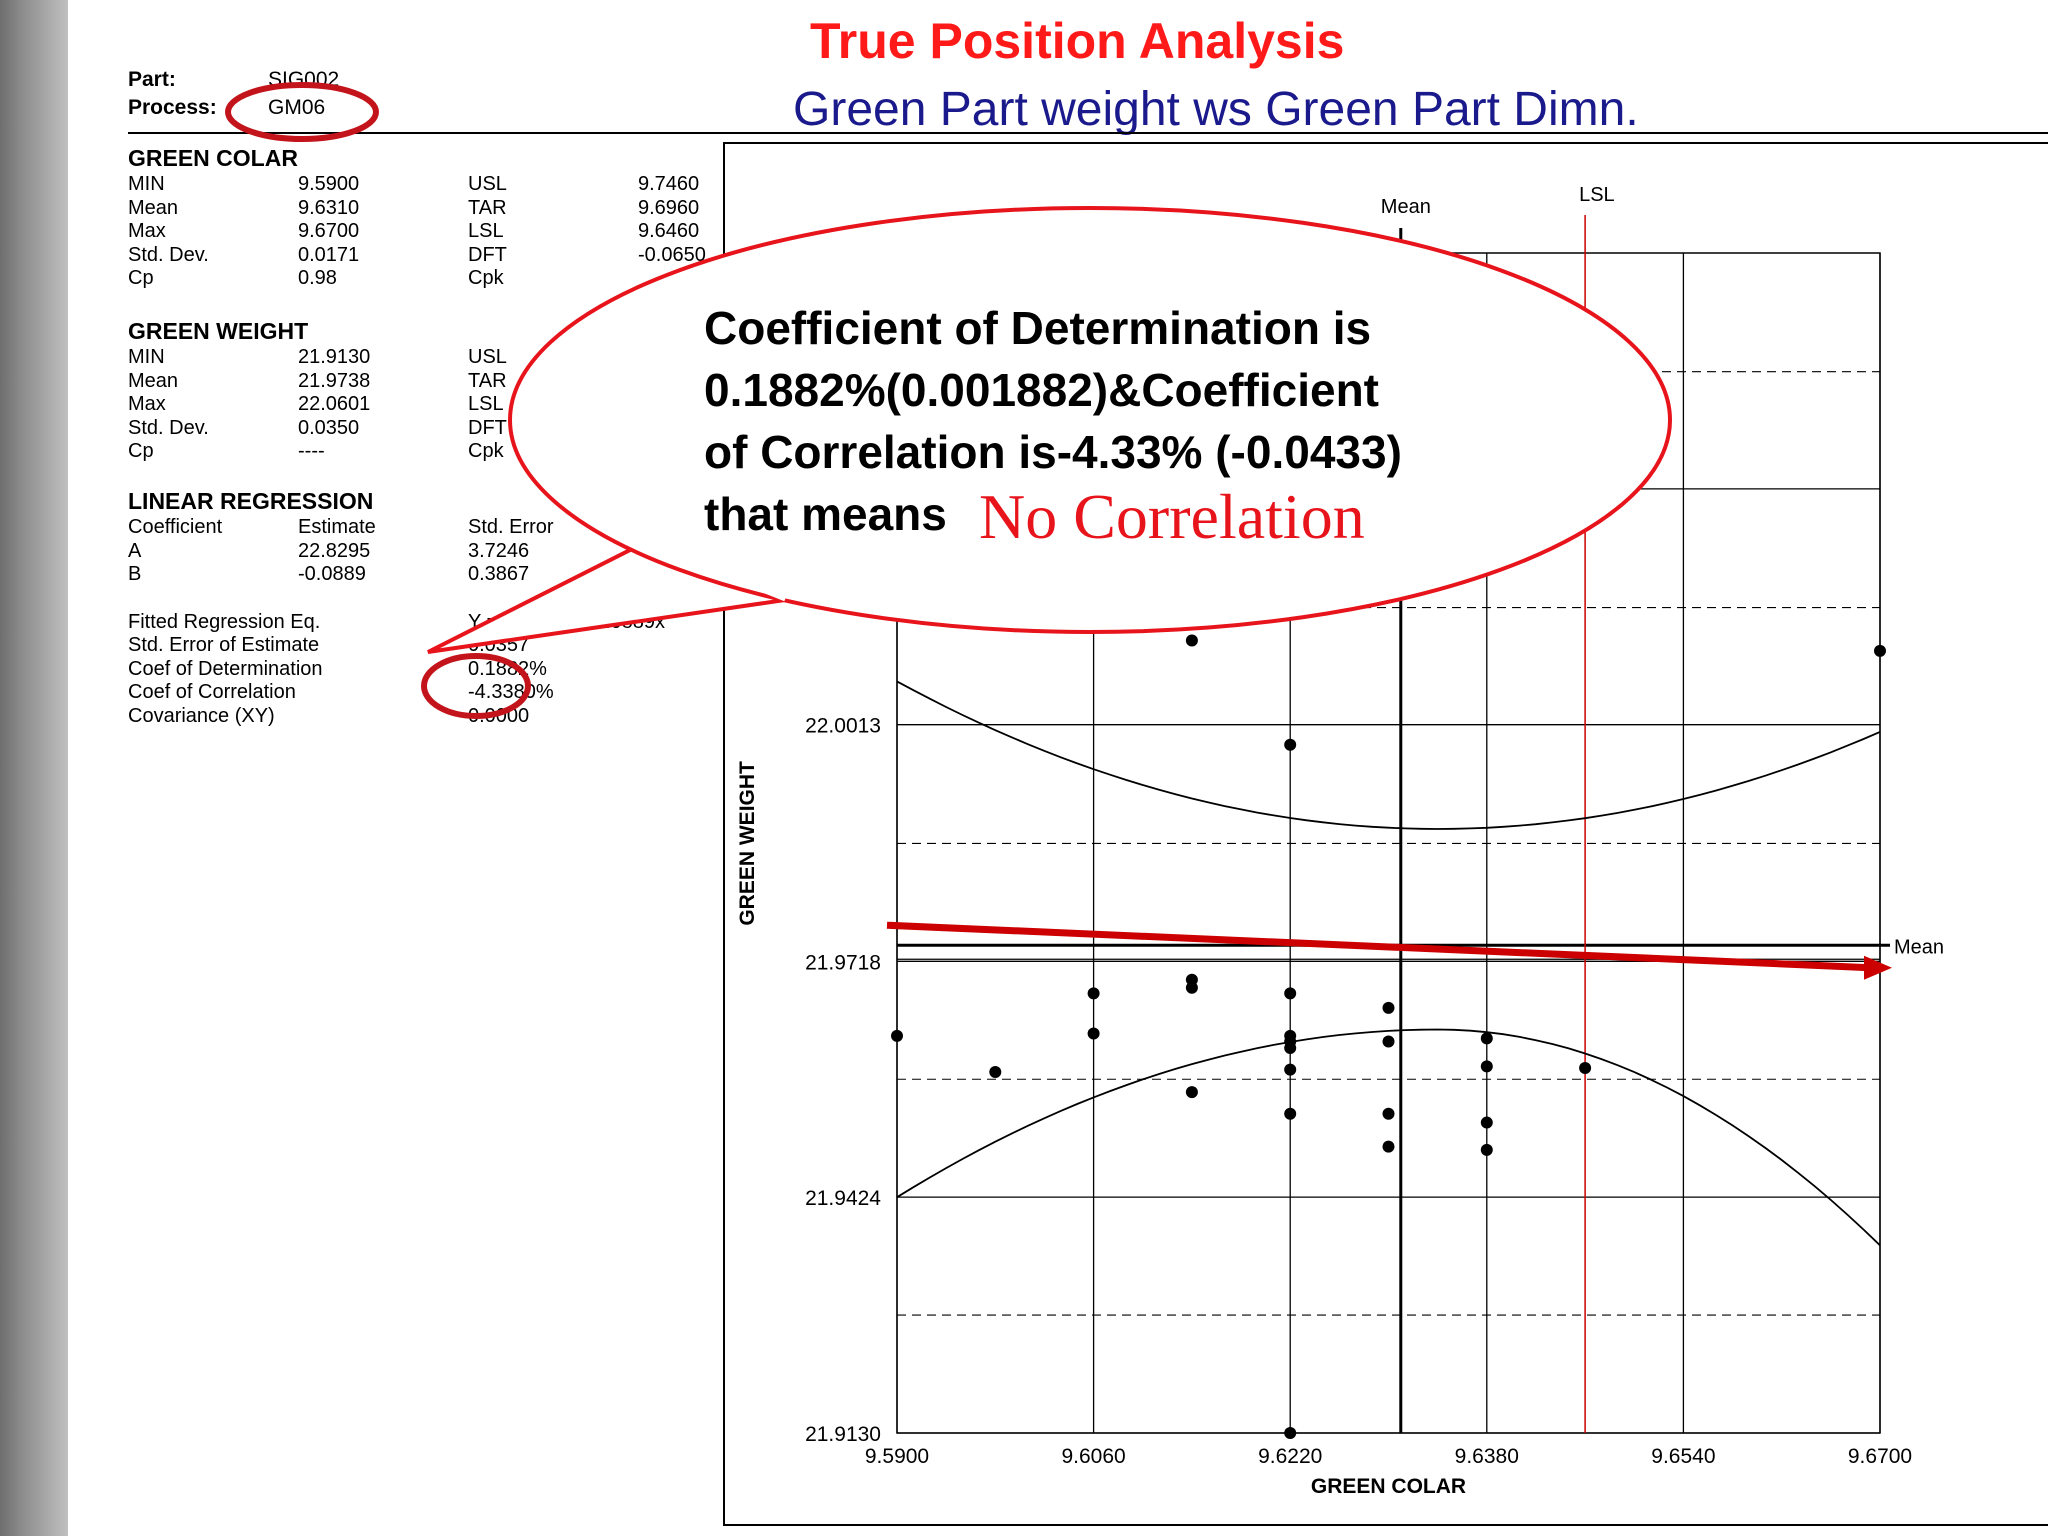  Describe the element at coordinates (141, 451) in the screenshot. I see `green-weight-k1: Cp` at that location.